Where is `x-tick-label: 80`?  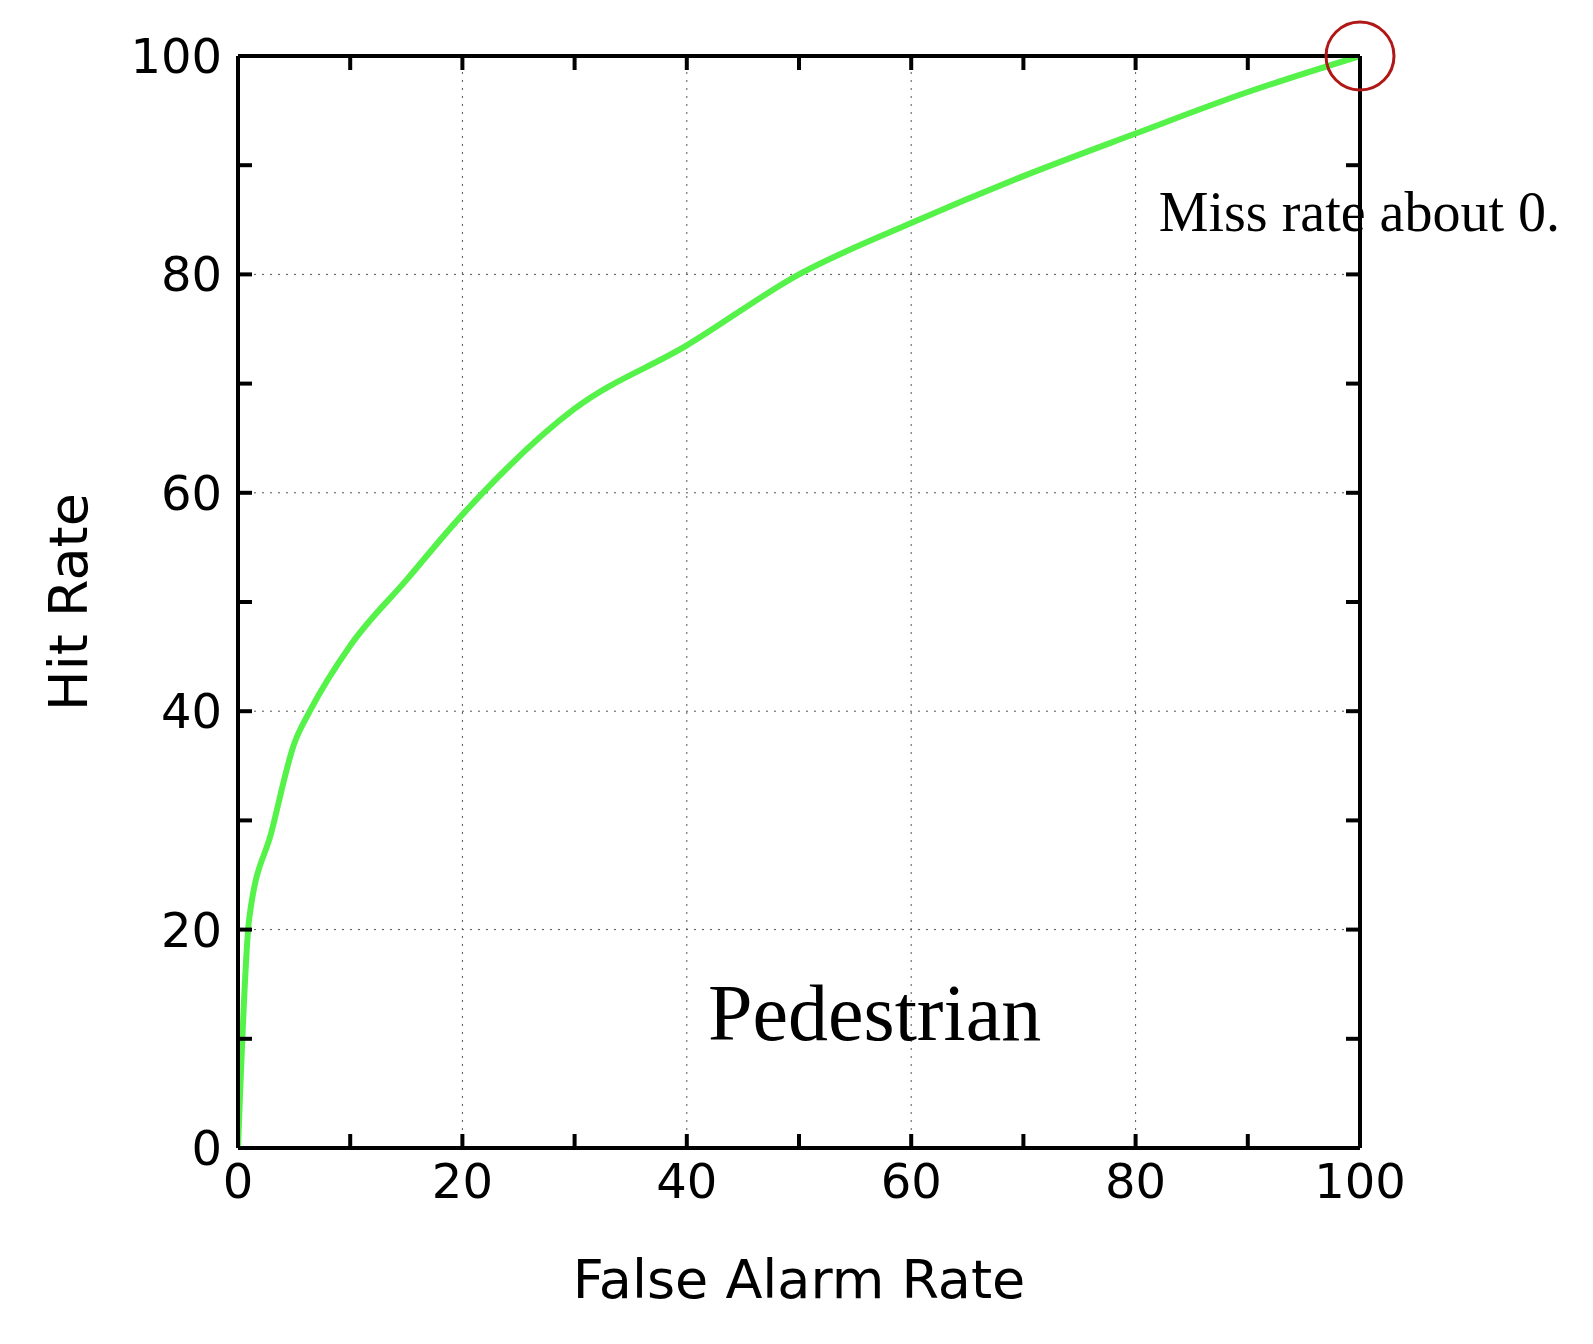 x-tick-label: 80 is located at coordinates (1136, 1181).